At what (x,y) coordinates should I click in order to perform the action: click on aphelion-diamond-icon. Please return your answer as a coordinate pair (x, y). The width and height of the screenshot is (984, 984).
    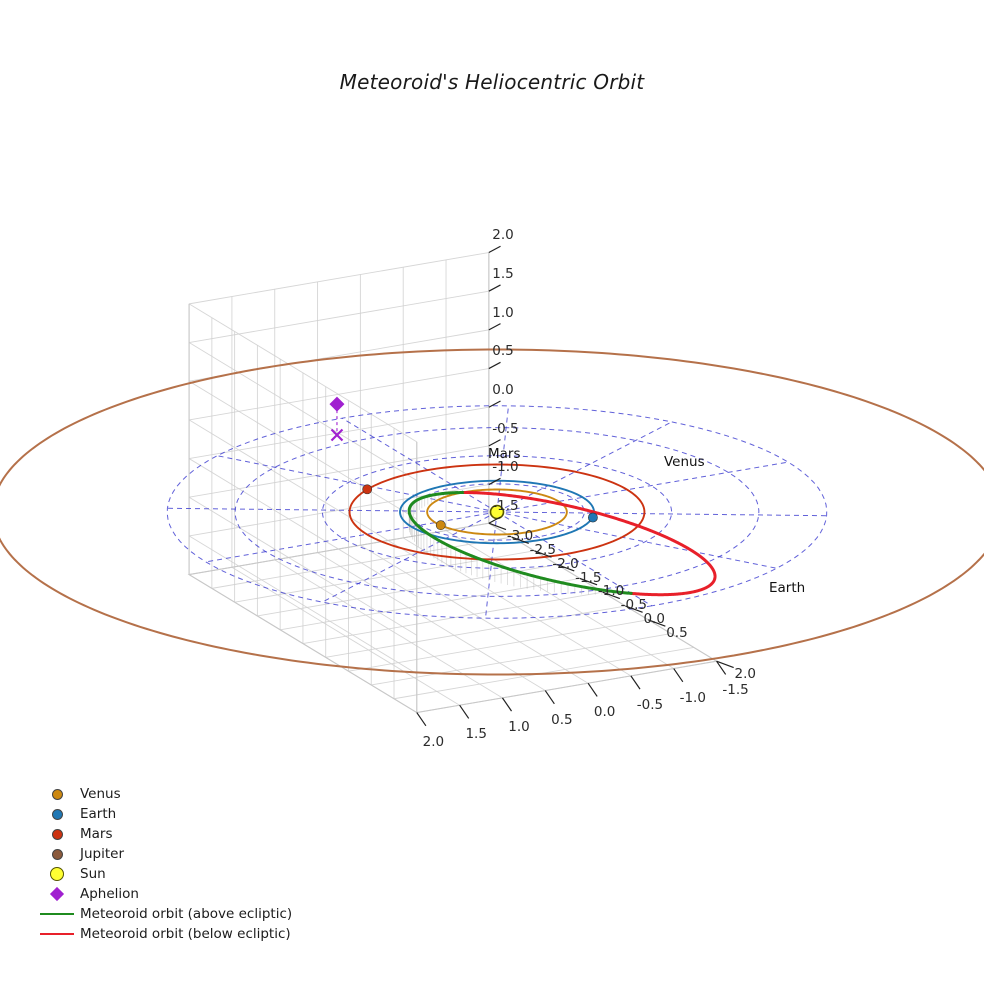
    Looking at the image, I should click on (57, 894).